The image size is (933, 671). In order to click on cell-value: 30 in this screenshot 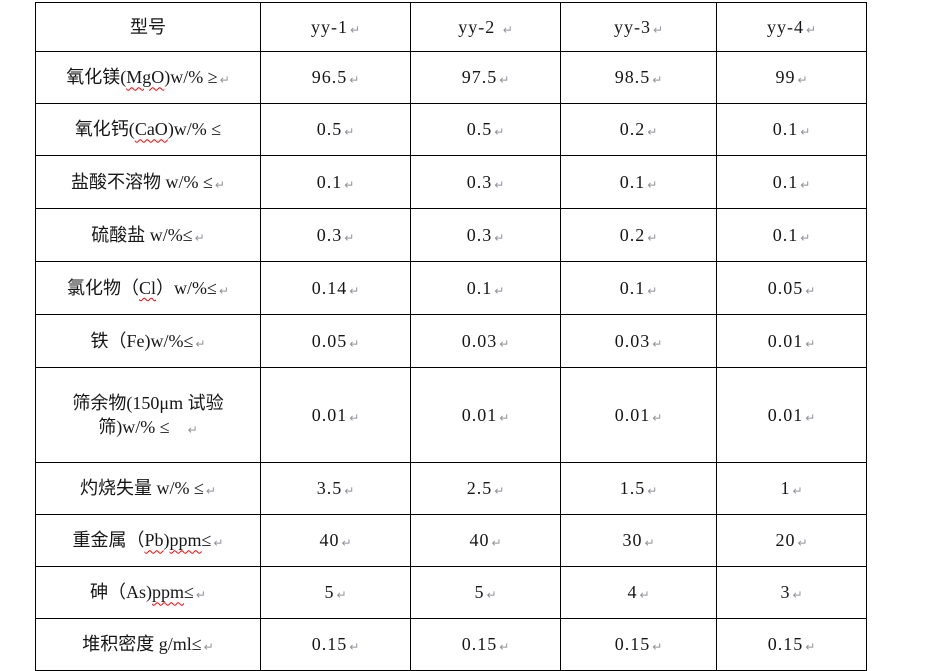, I will do `click(632, 540)`.